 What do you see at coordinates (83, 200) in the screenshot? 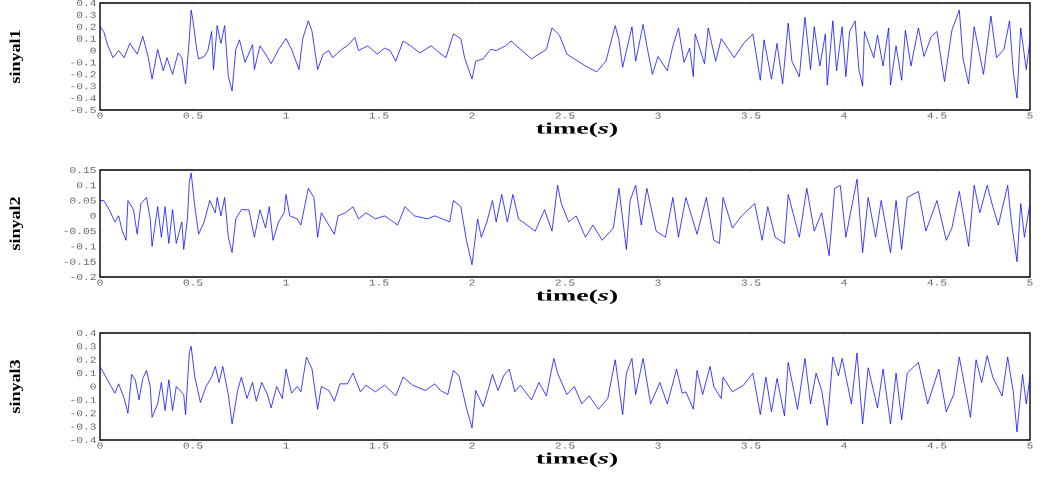
I see `y-tick-label: 0.05` at bounding box center [83, 200].